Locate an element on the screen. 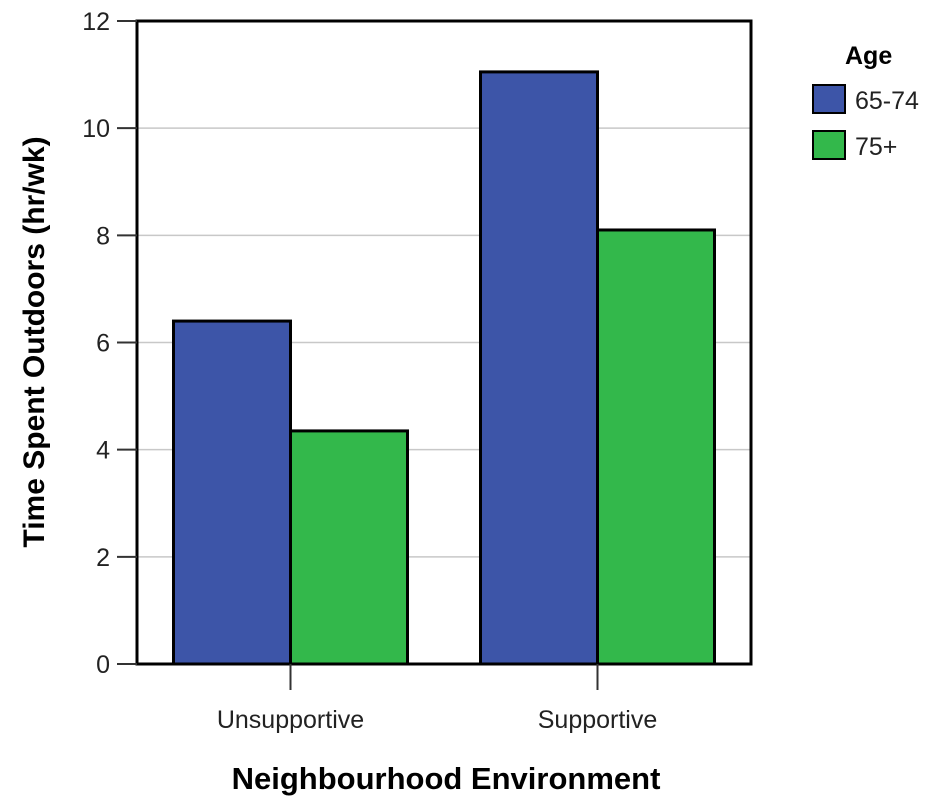  x-axis: Unsupportive Supportive is located at coordinates (437, 699).